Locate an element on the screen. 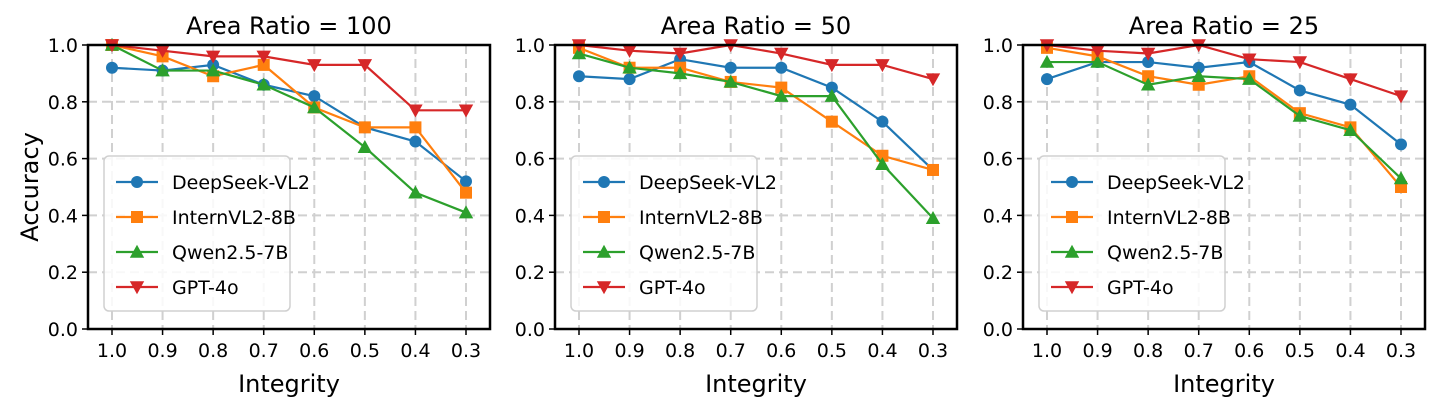 The image size is (1445, 412). x-tick-label: 0.5 is located at coordinates (832, 351).